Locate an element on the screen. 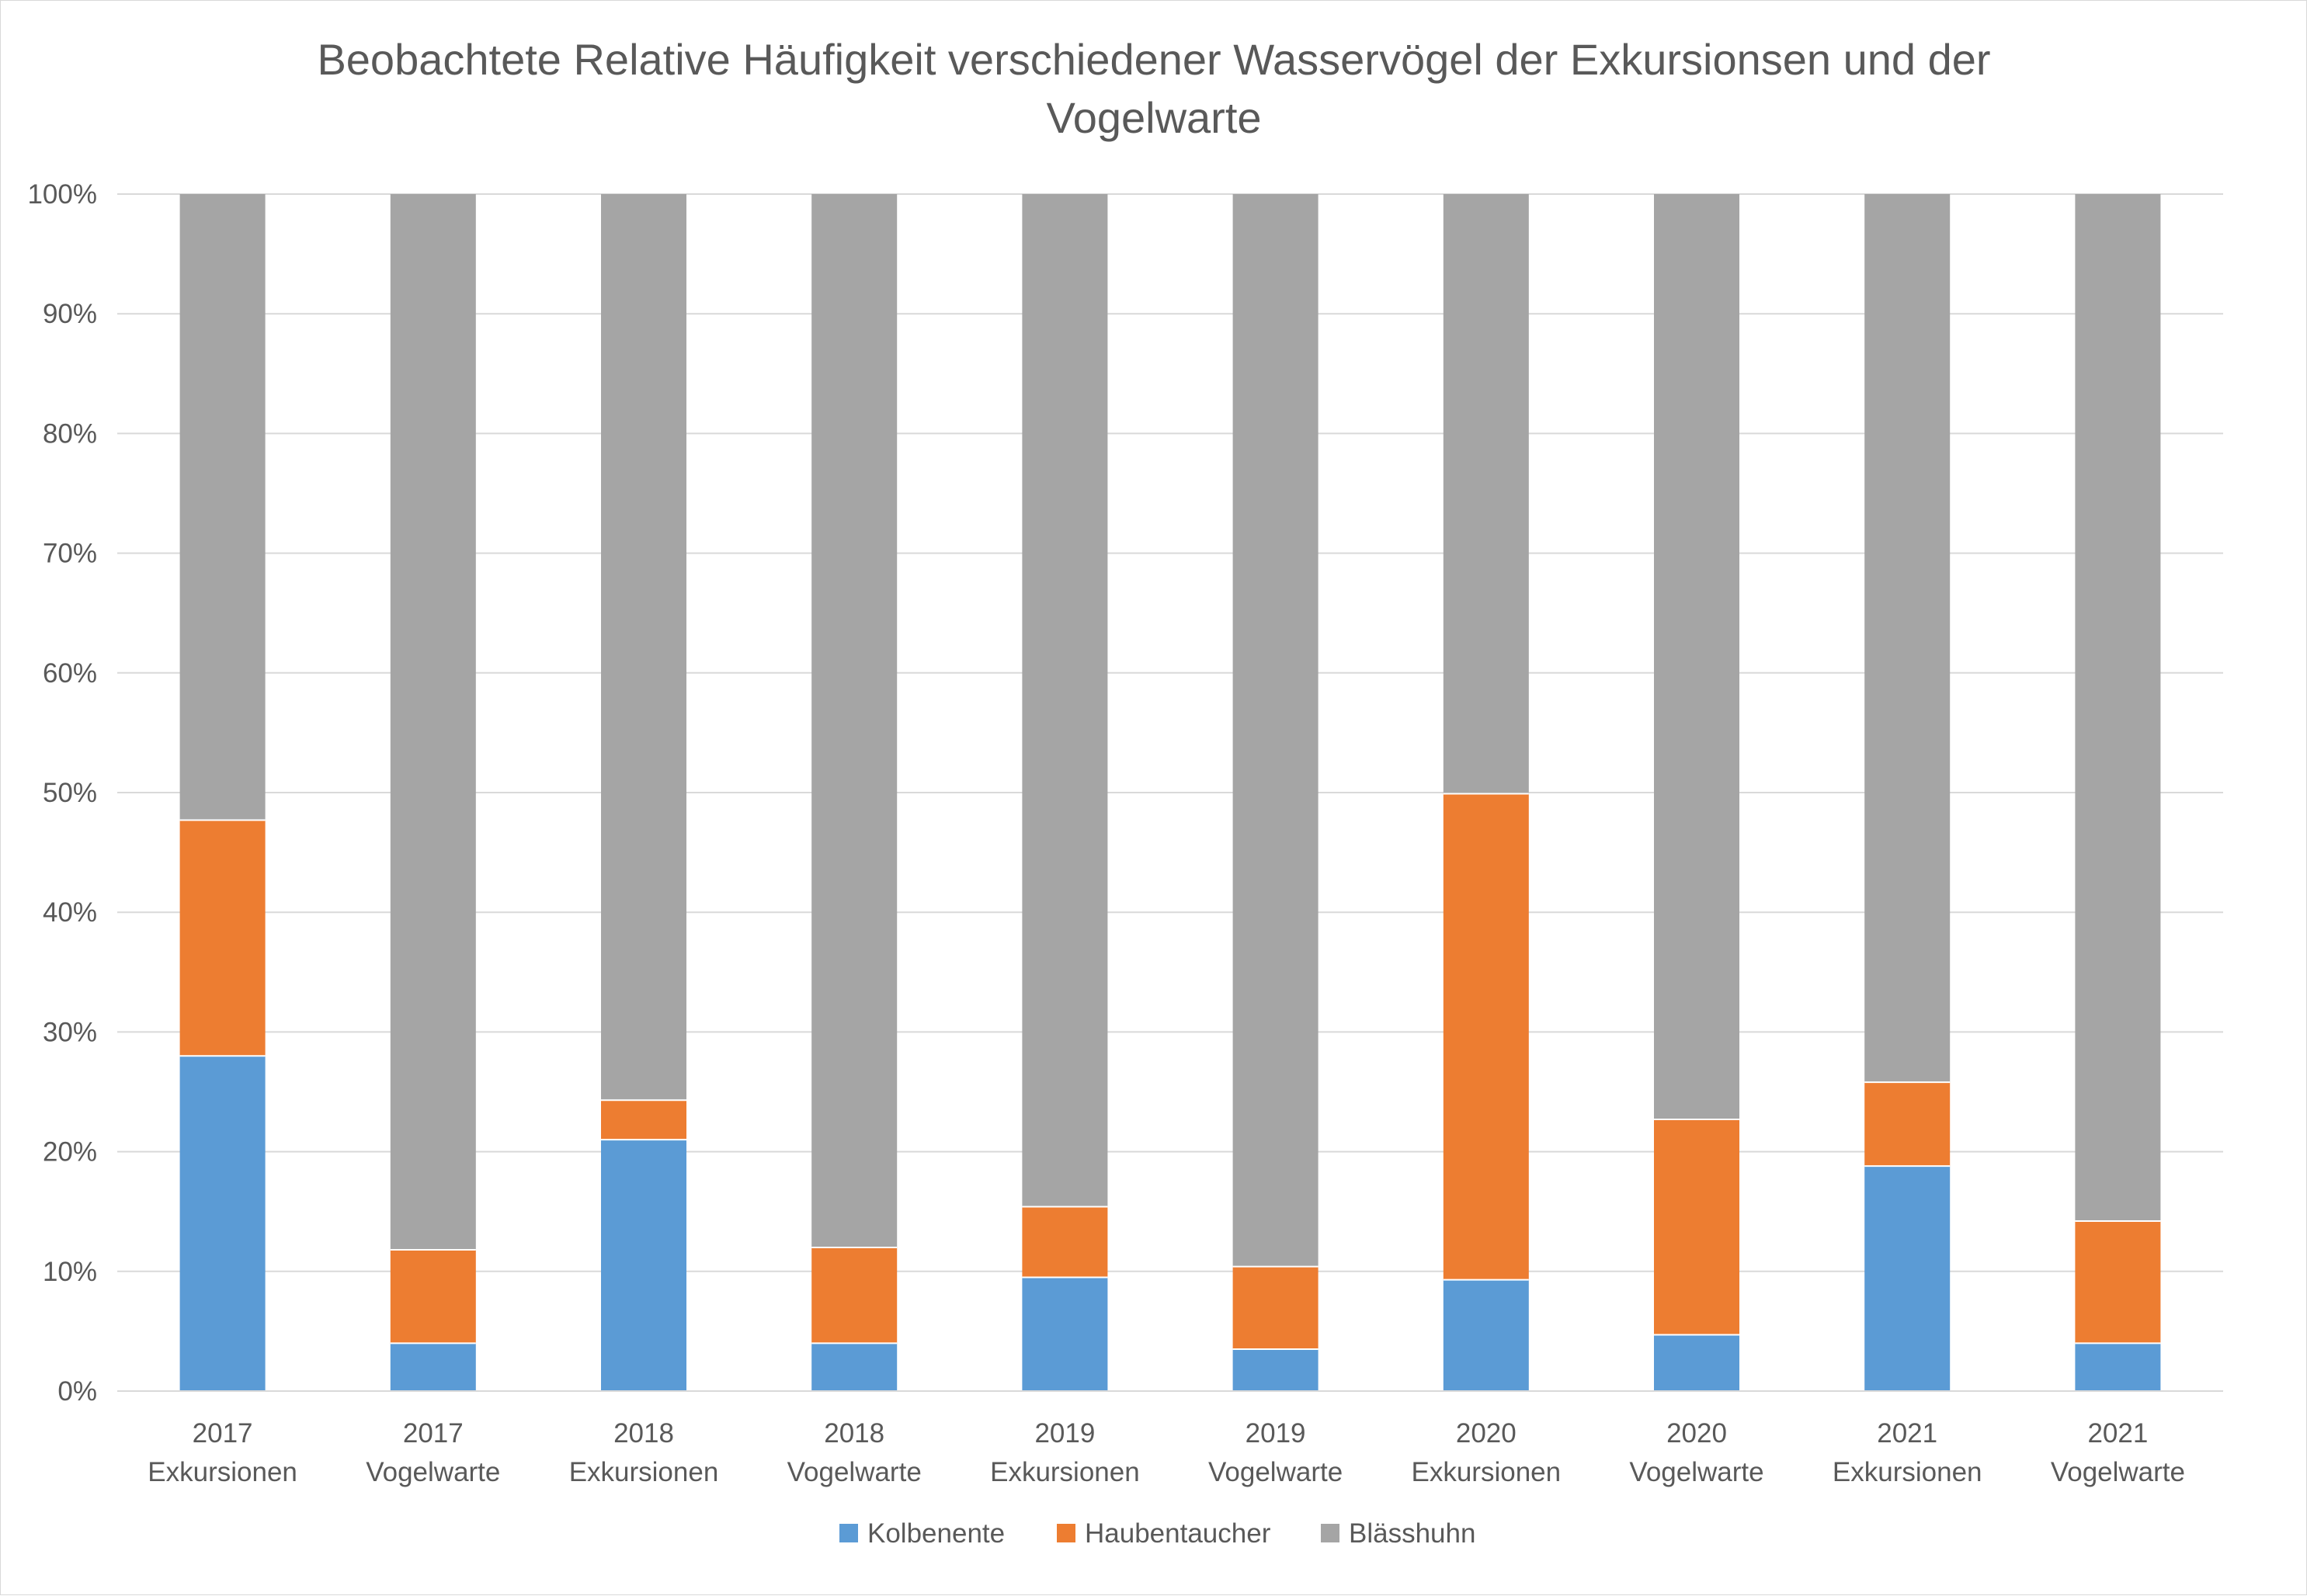  bar-kolbenente-2018-exkursionen is located at coordinates (643, 1265).